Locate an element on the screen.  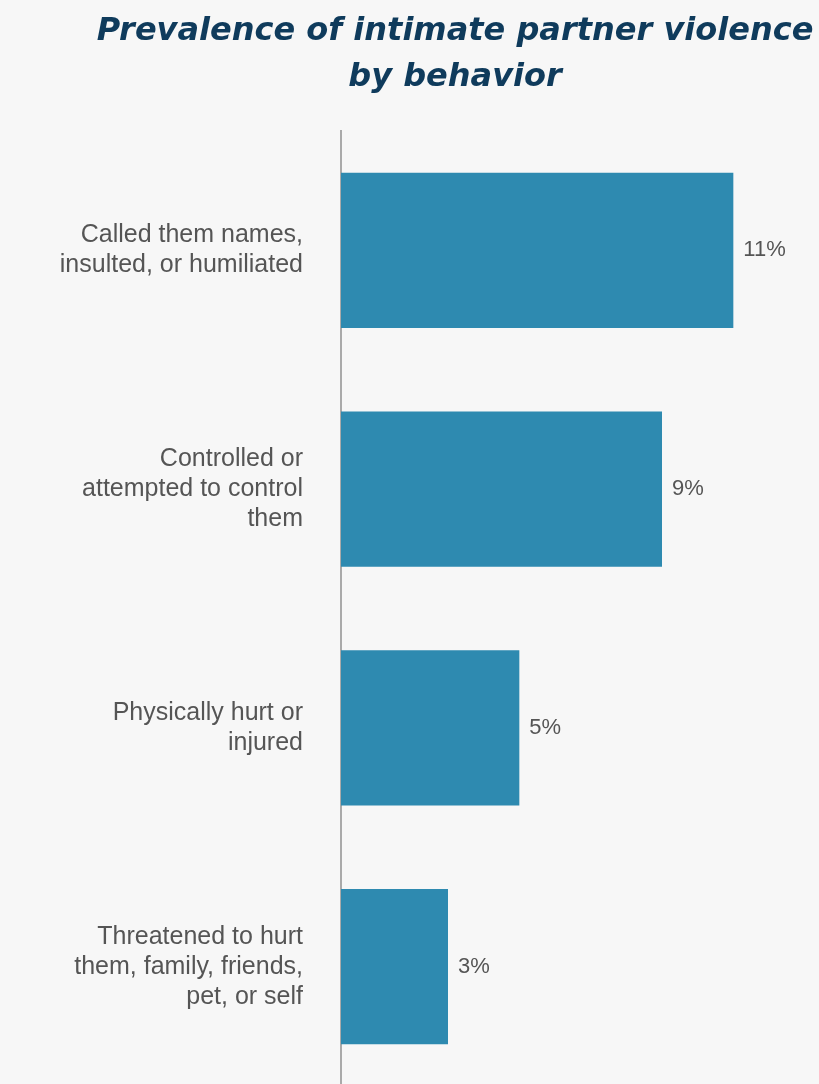
y-tick-label: Physically hurt or injured is located at coordinates (207, 725).